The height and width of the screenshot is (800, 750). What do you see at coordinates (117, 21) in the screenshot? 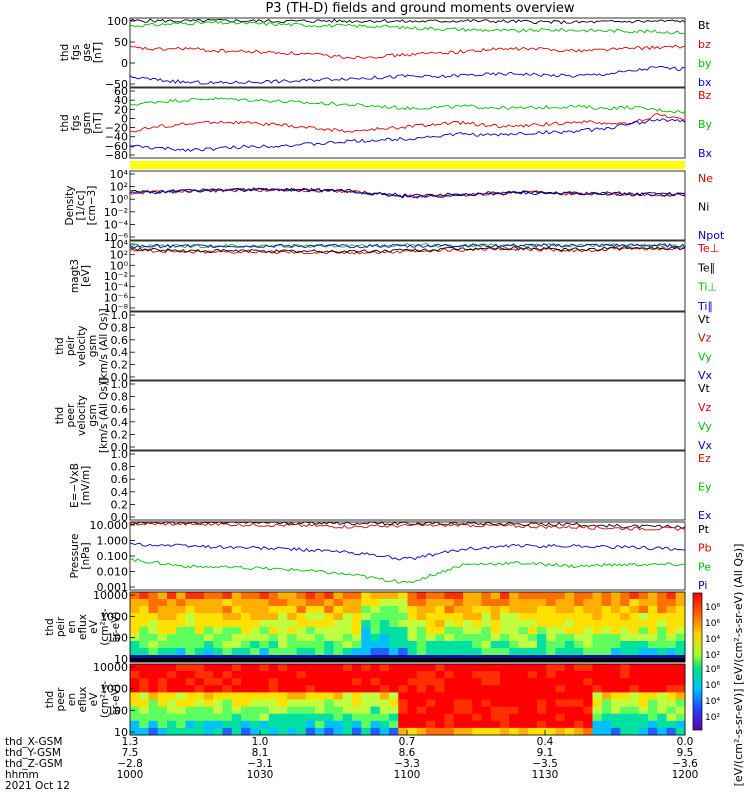
I see `fgs_gse-ytick-label: 100` at bounding box center [117, 21].